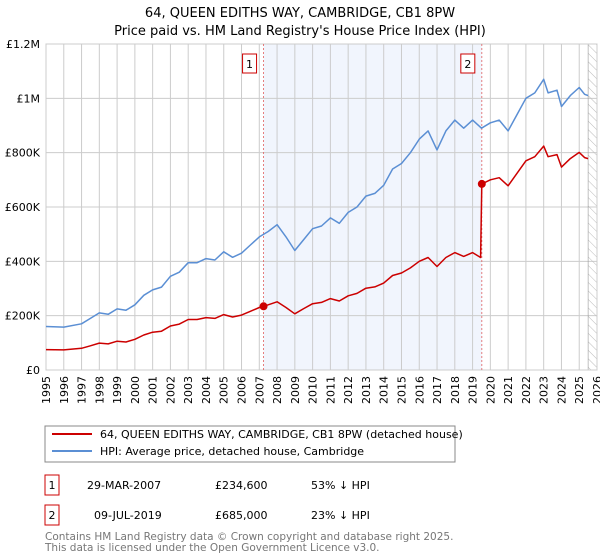 This screenshot has width=600, height=560. What do you see at coordinates (340, 515) in the screenshot?
I see `sale-hpi-diff: 23% ↓ HPI` at bounding box center [340, 515].